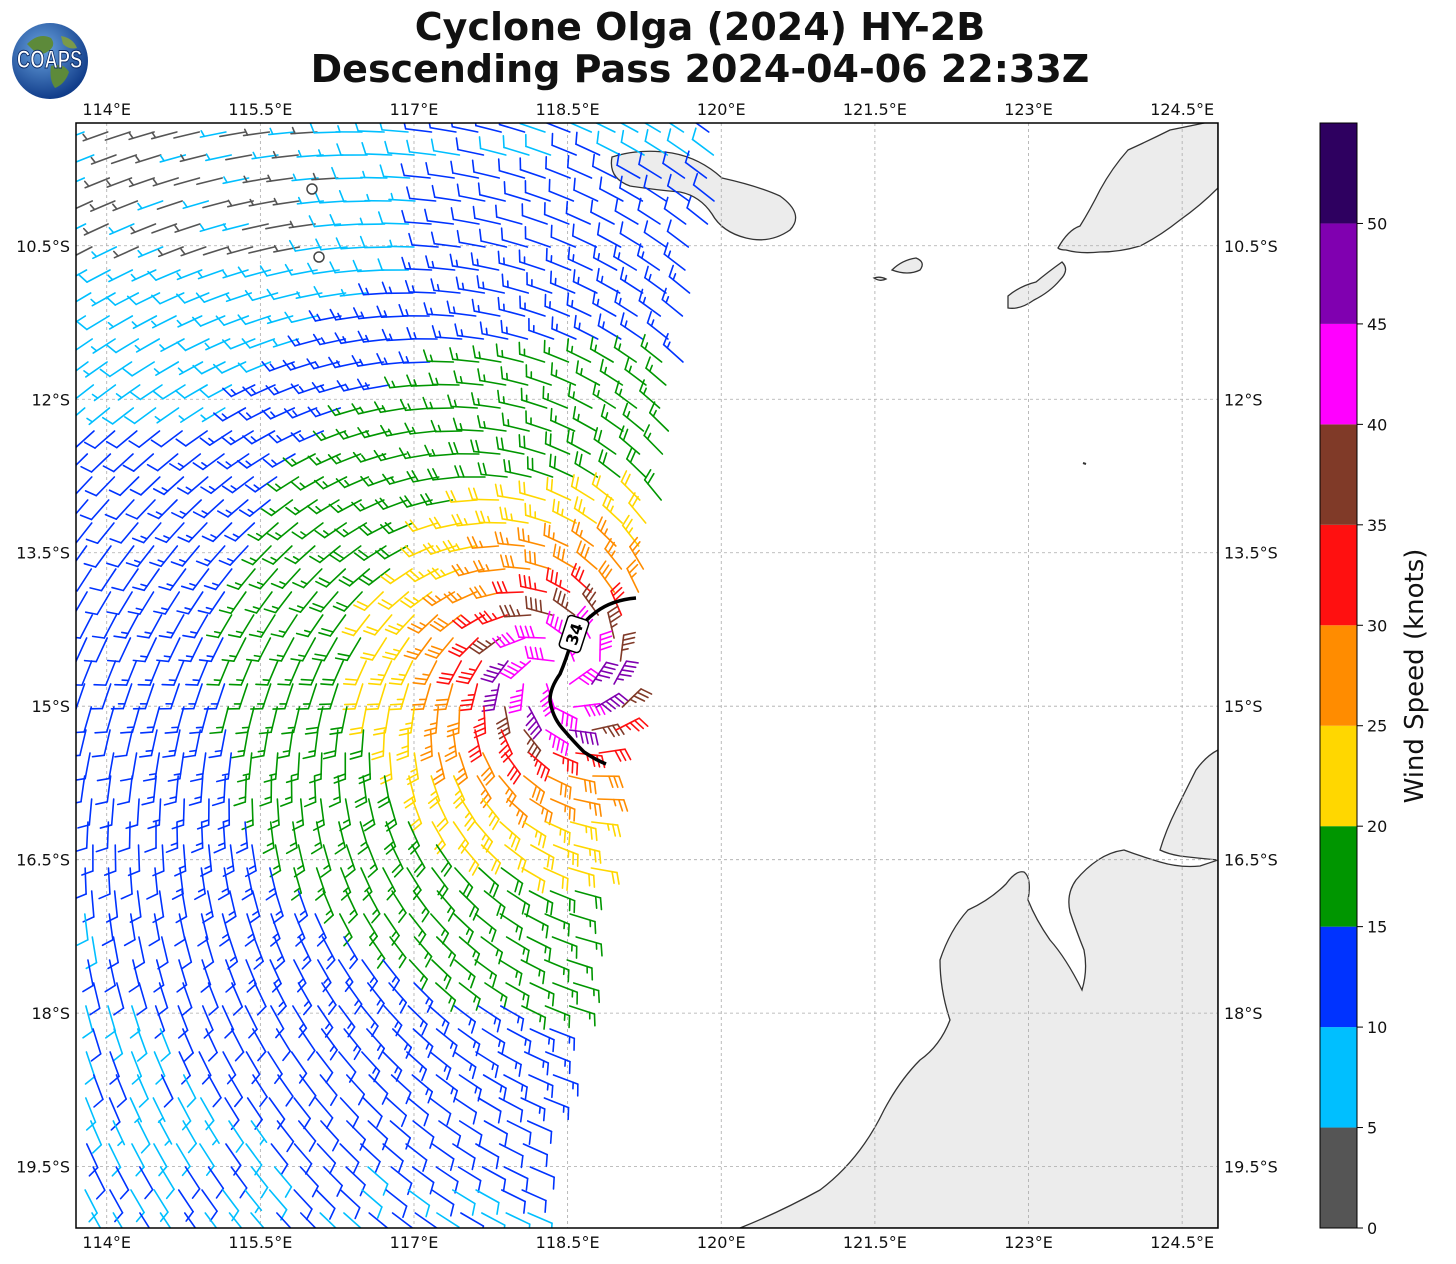  I want to click on lon-tick-label-top: 124.5°E, so click(1182, 109).